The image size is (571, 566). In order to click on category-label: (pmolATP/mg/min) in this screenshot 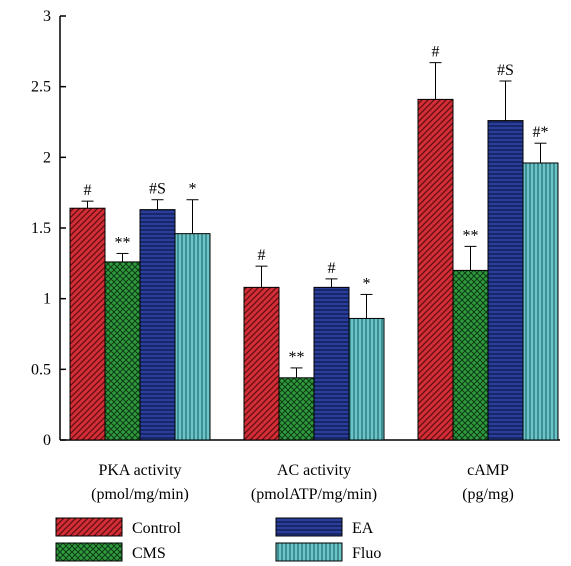, I will do `click(314, 494)`.